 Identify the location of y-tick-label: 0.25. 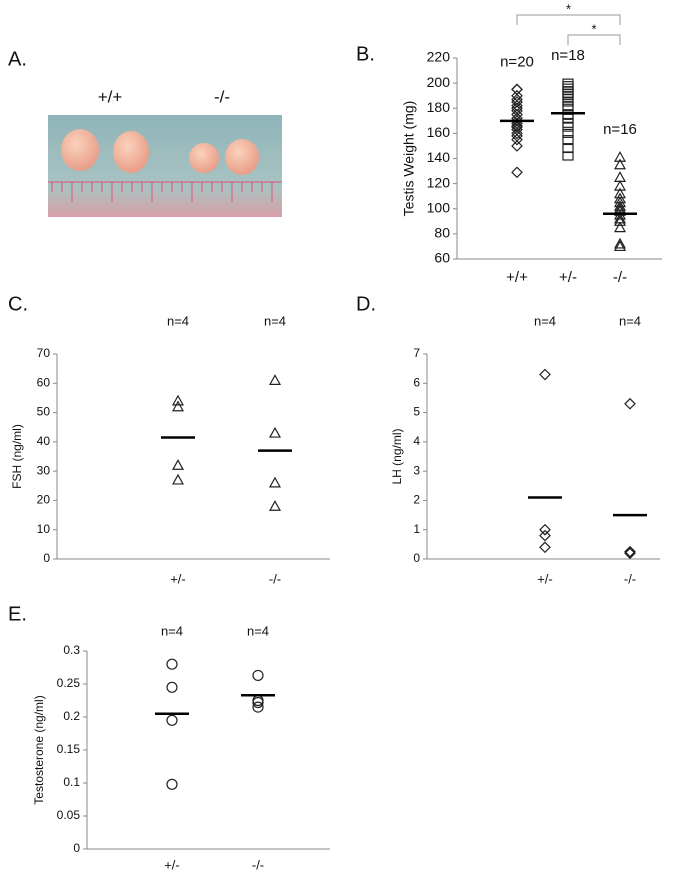
(69, 683).